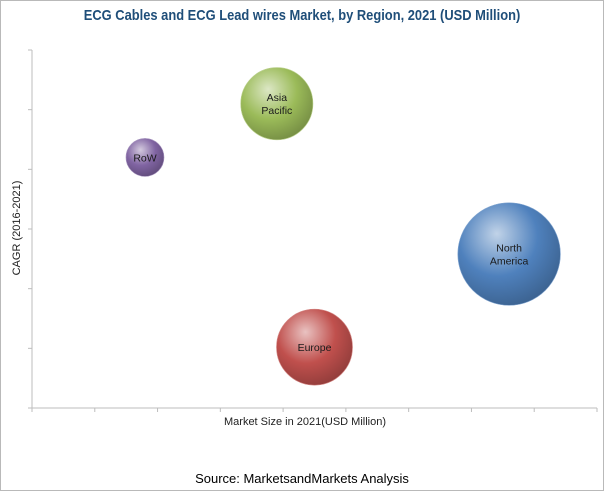 This screenshot has height=491, width=604. I want to click on bubble-label: North, so click(509, 249).